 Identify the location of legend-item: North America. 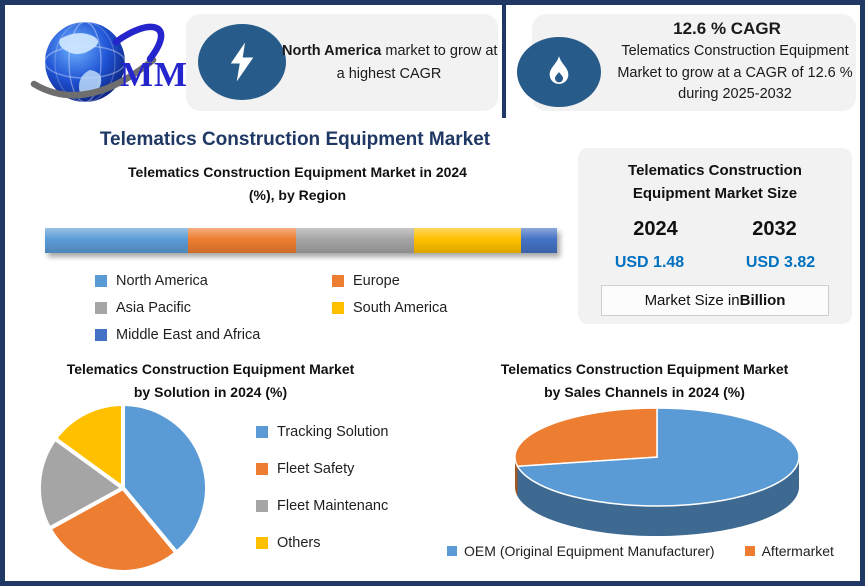
(213, 281).